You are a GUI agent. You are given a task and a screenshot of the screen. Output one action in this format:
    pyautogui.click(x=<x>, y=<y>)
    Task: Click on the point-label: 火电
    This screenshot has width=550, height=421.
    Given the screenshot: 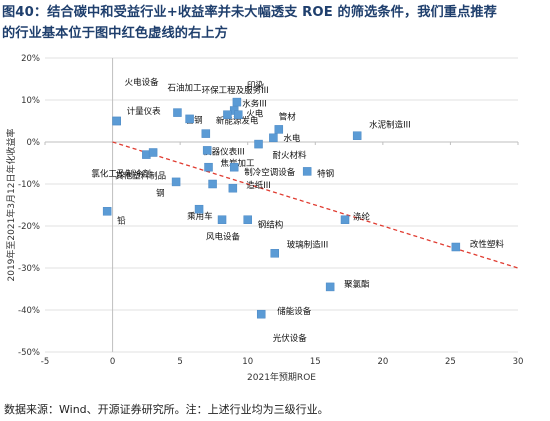 What is the action you would take?
    pyautogui.click(x=255, y=114)
    